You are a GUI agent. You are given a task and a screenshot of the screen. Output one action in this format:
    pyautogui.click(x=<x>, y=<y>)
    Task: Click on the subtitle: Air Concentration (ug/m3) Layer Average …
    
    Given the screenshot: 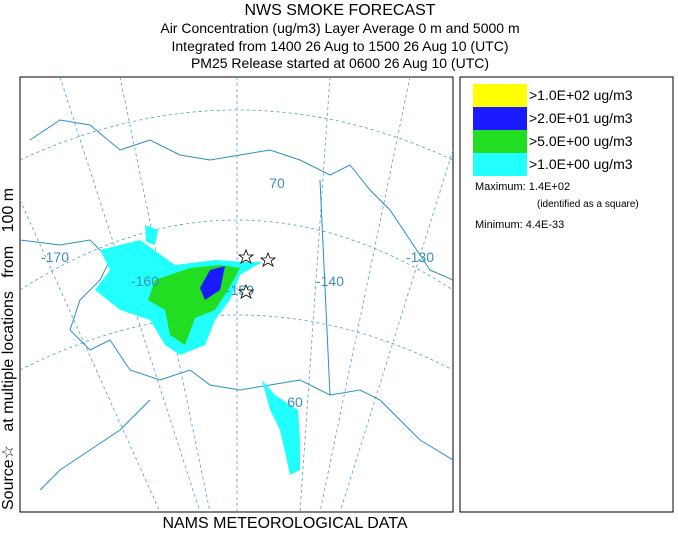 What is the action you would take?
    pyautogui.click(x=339, y=28)
    